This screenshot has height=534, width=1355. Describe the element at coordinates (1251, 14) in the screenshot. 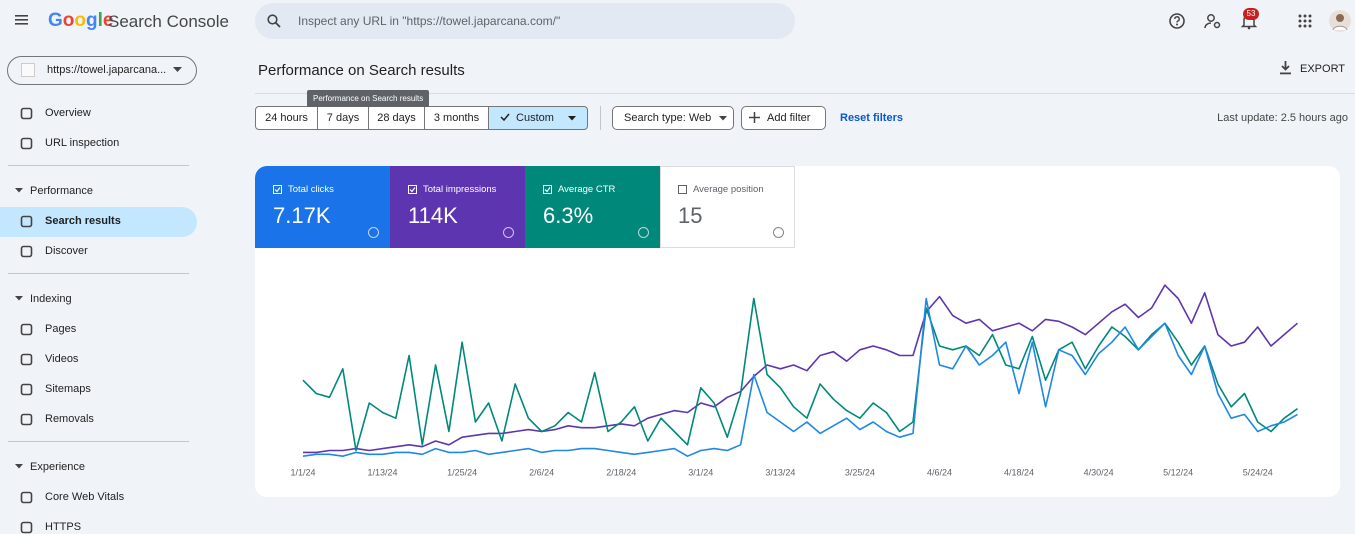

I see `notification-badge: 53` at that location.